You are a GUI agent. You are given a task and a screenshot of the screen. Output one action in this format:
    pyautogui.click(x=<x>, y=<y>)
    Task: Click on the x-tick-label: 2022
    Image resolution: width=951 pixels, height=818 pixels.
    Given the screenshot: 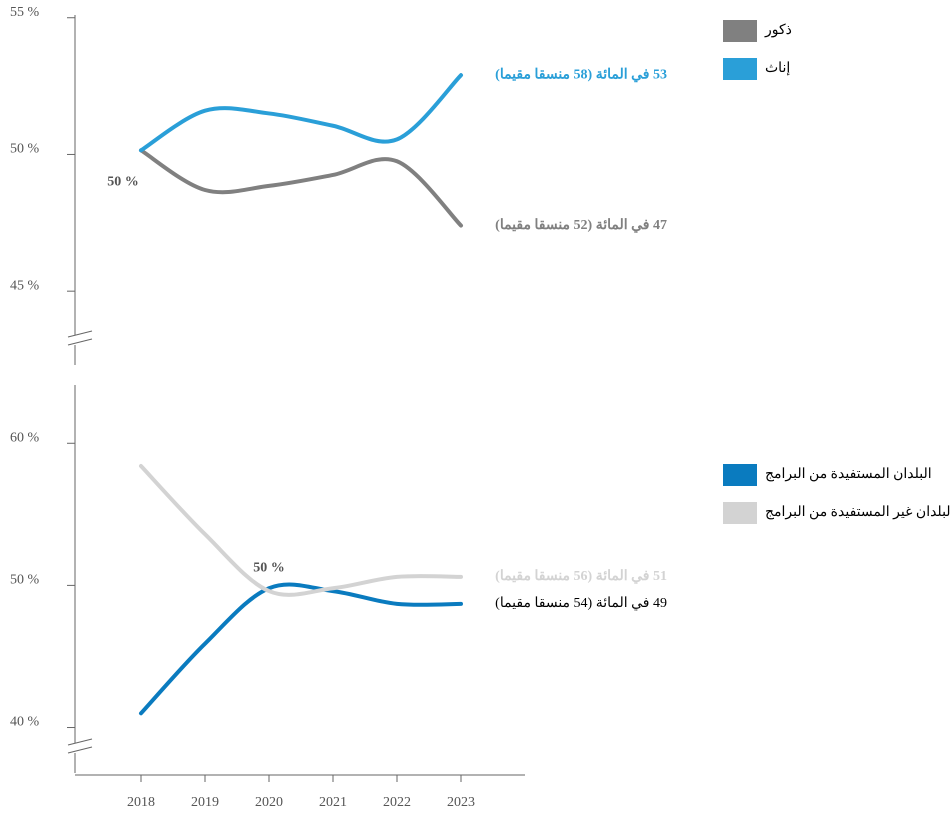 What is the action you would take?
    pyautogui.click(x=397, y=802)
    